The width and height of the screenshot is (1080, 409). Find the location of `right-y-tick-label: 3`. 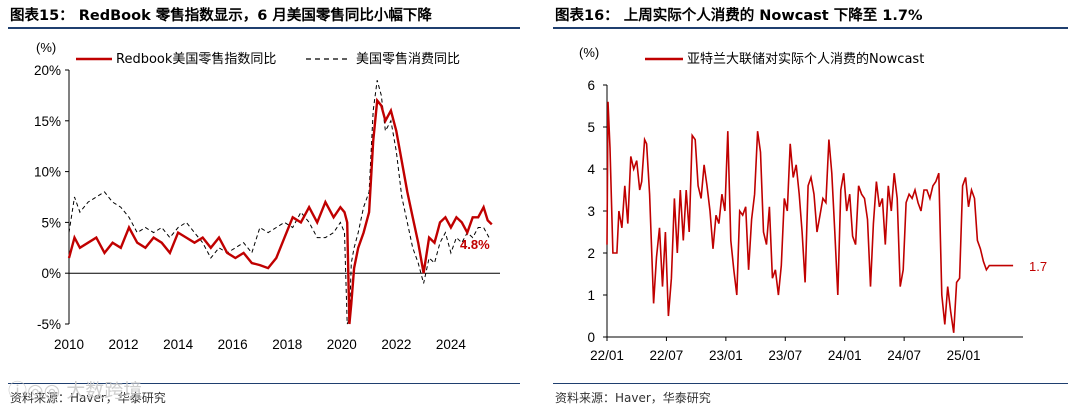

right-y-tick-label: 3 is located at coordinates (591, 211).